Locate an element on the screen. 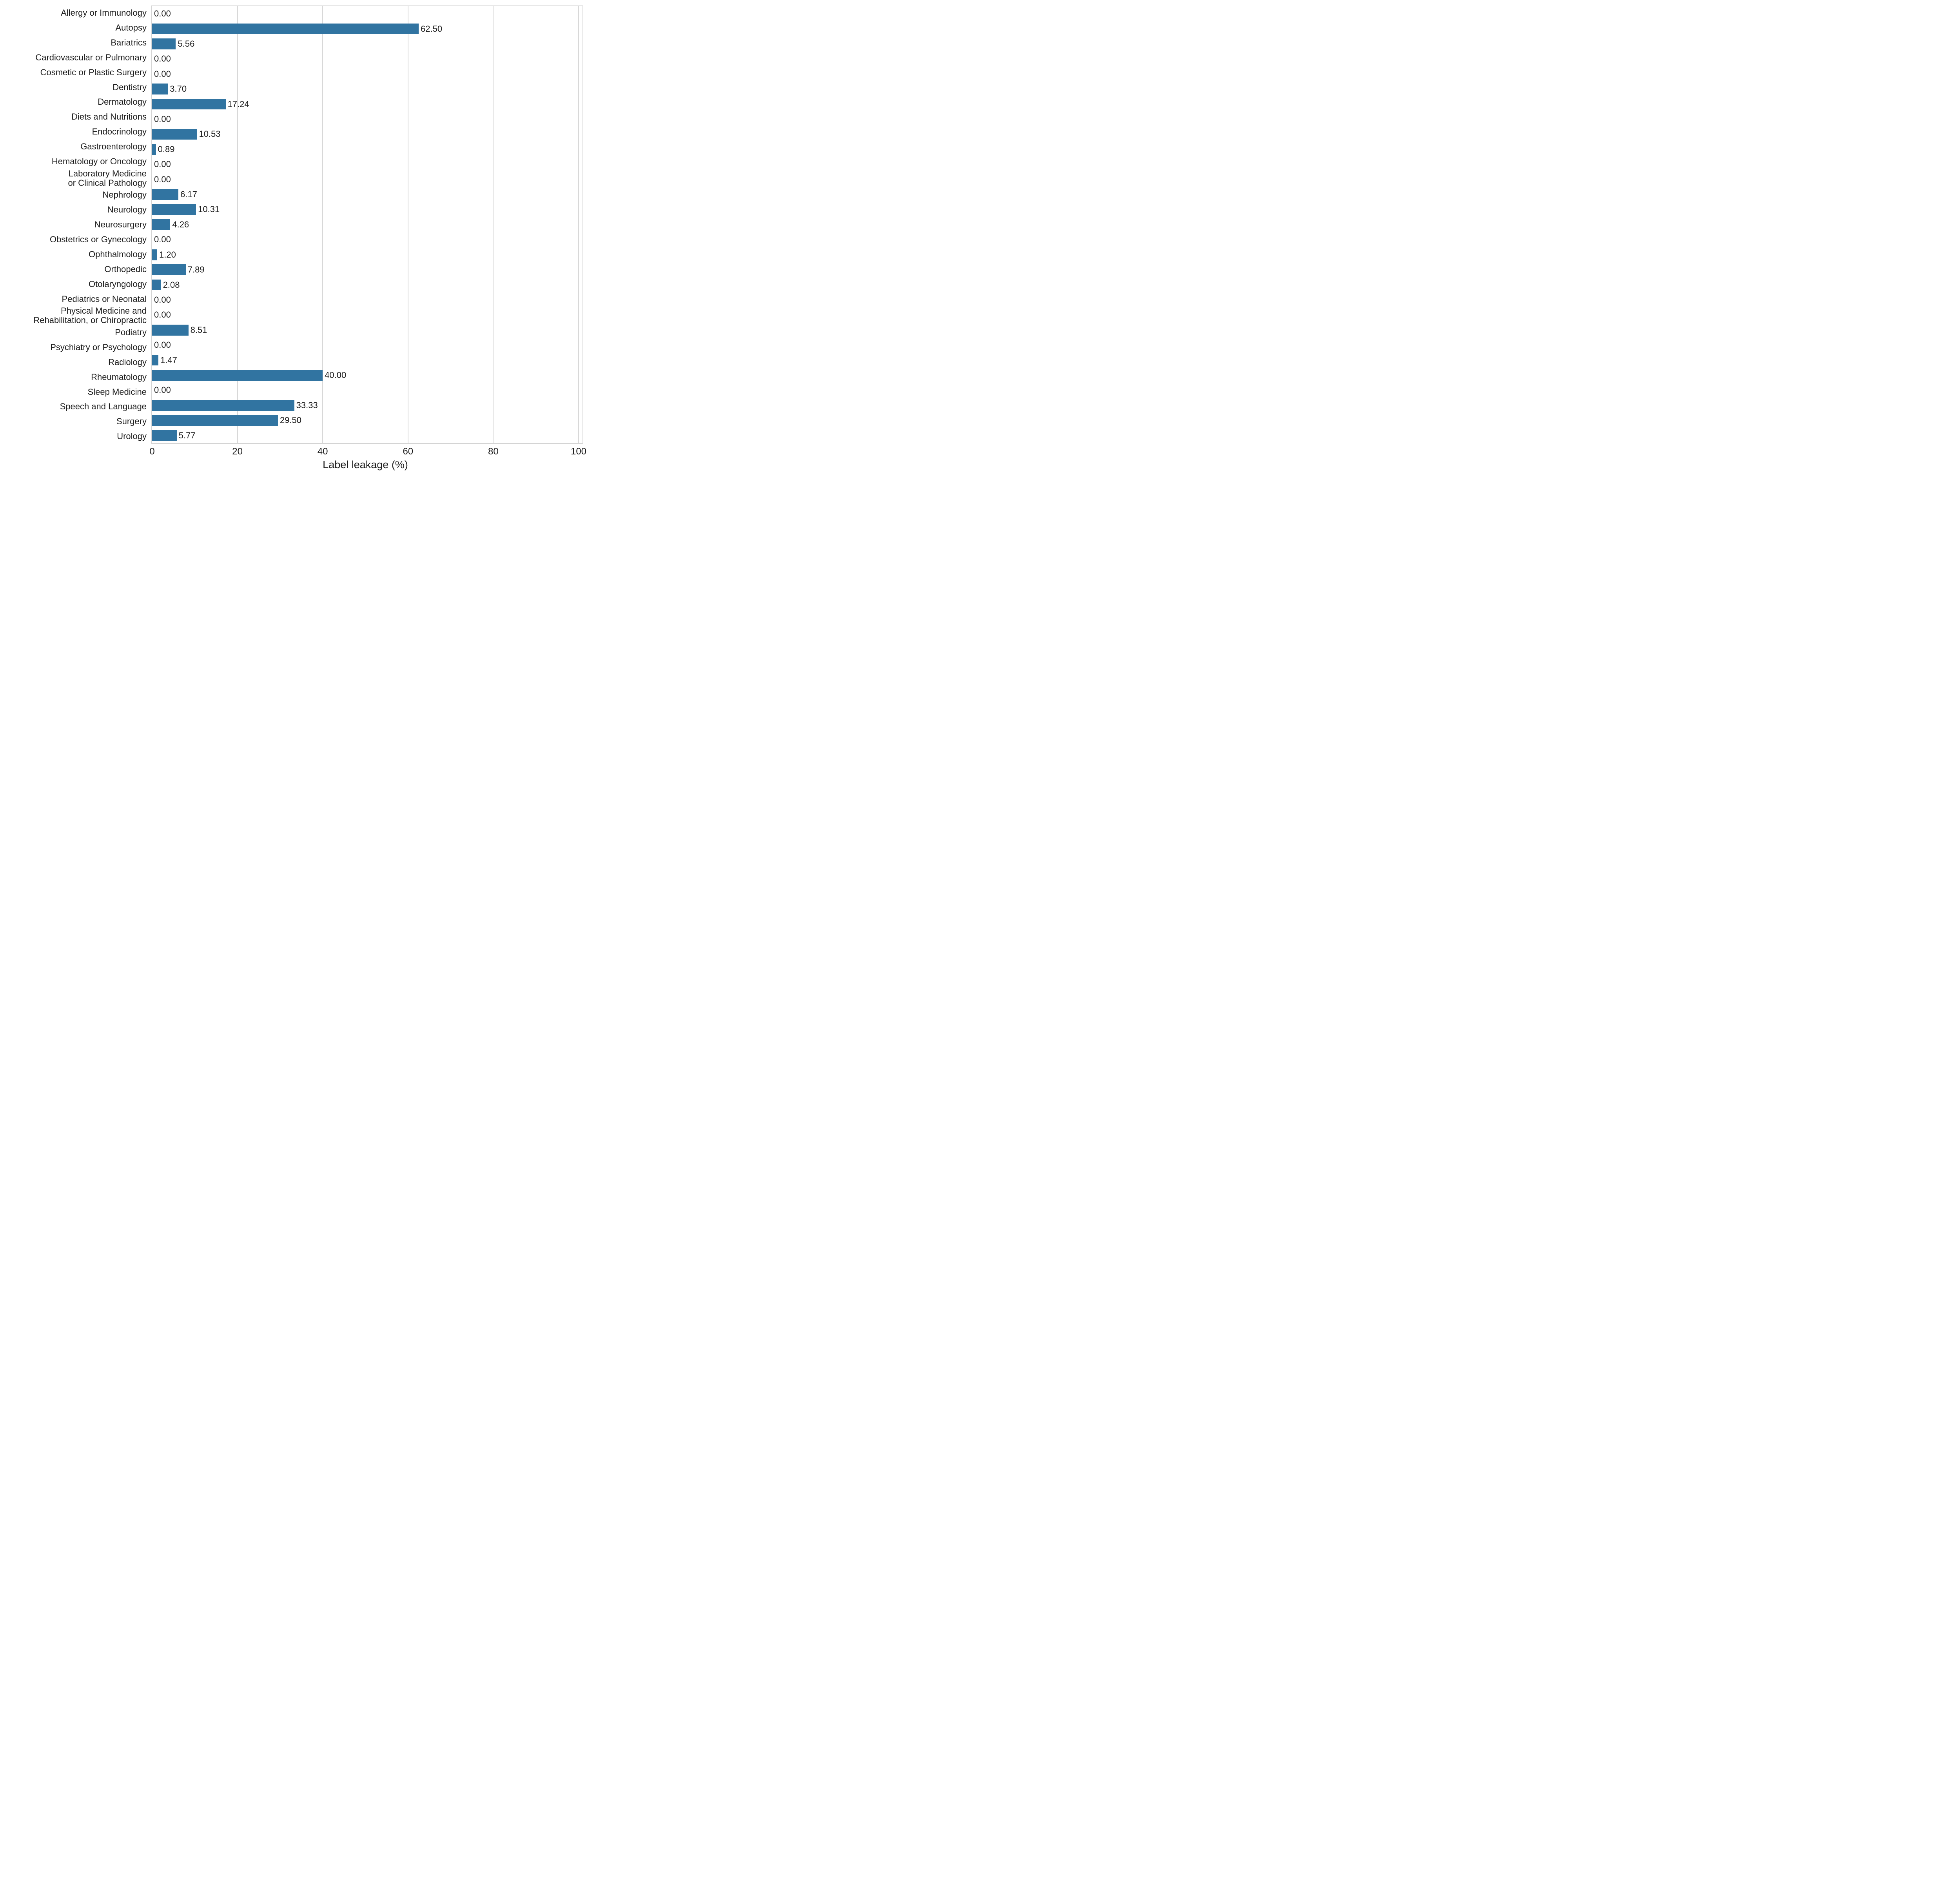  category-label: Sleep Medicine is located at coordinates (117, 392).